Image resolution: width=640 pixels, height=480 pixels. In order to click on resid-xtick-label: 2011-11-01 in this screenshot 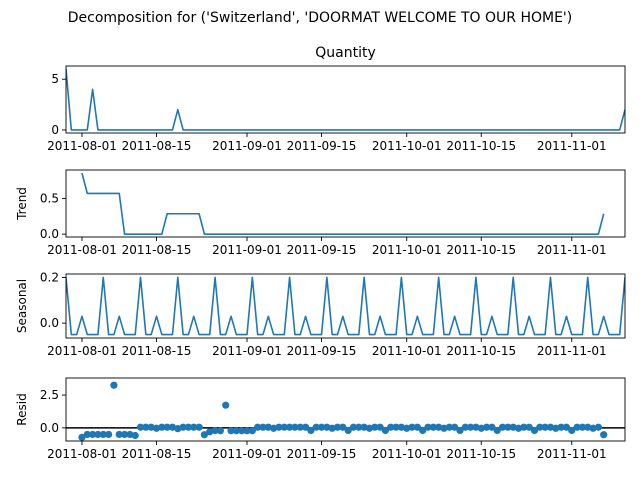, I will do `click(572, 454)`.